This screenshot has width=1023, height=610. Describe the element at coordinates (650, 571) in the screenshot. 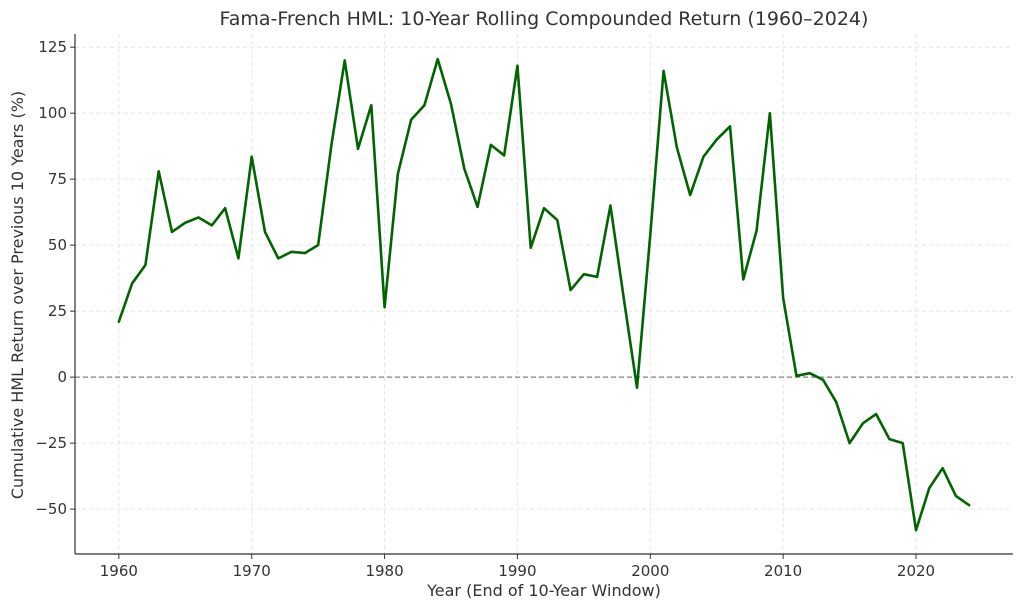

I see `x-tick-label: 2000` at that location.